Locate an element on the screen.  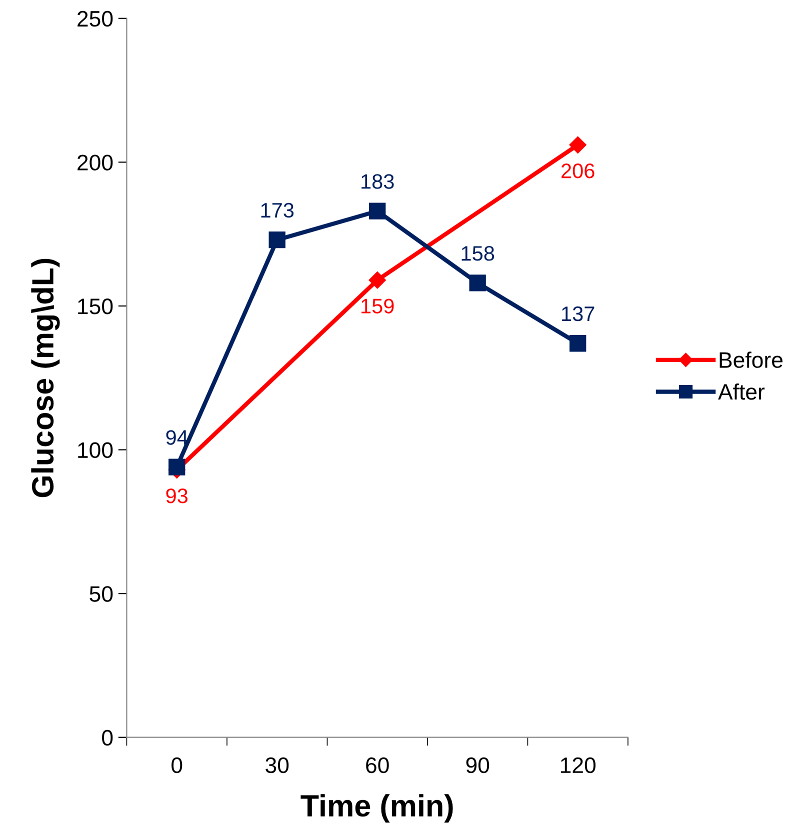
x-tick-label: 60 is located at coordinates (377, 765).